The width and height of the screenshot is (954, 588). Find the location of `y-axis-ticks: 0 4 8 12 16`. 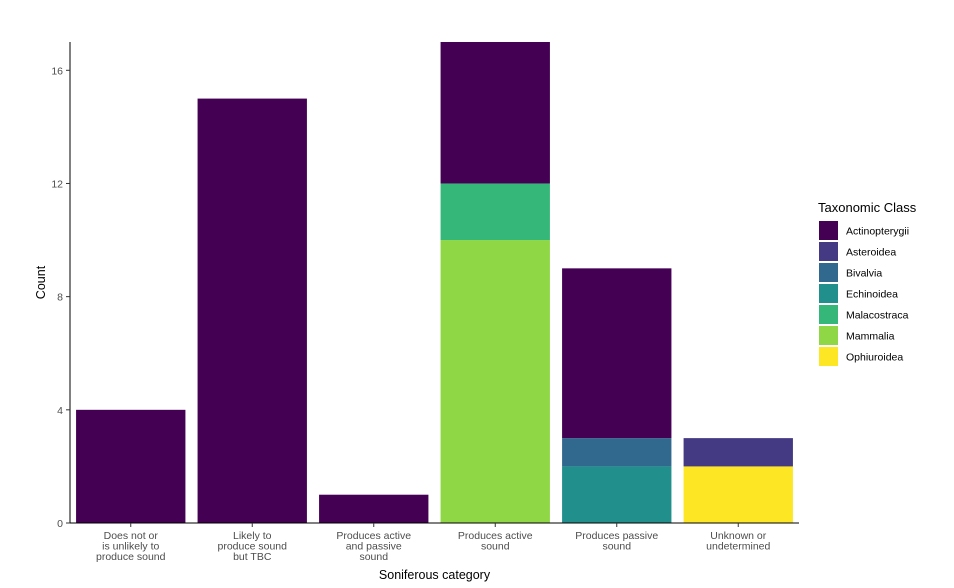

y-axis-ticks: 0 4 8 12 16 is located at coordinates (60, 297).